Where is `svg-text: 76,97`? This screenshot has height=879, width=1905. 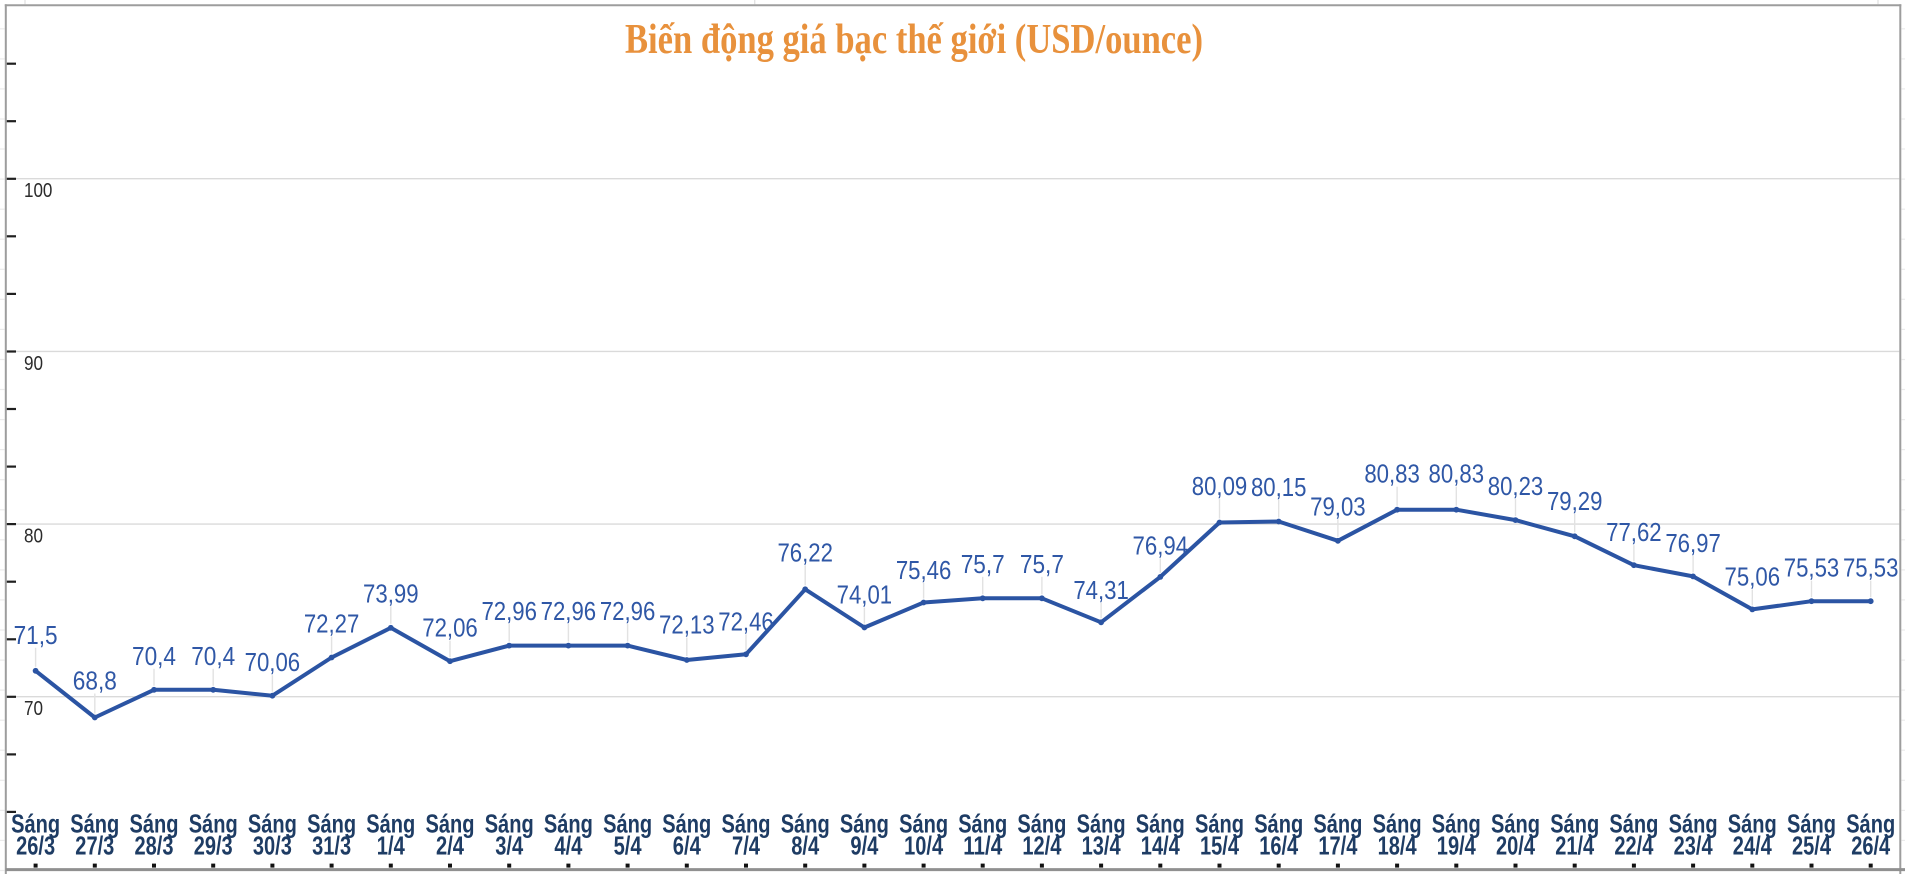
svg-text: 76,97 is located at coordinates (1693, 543).